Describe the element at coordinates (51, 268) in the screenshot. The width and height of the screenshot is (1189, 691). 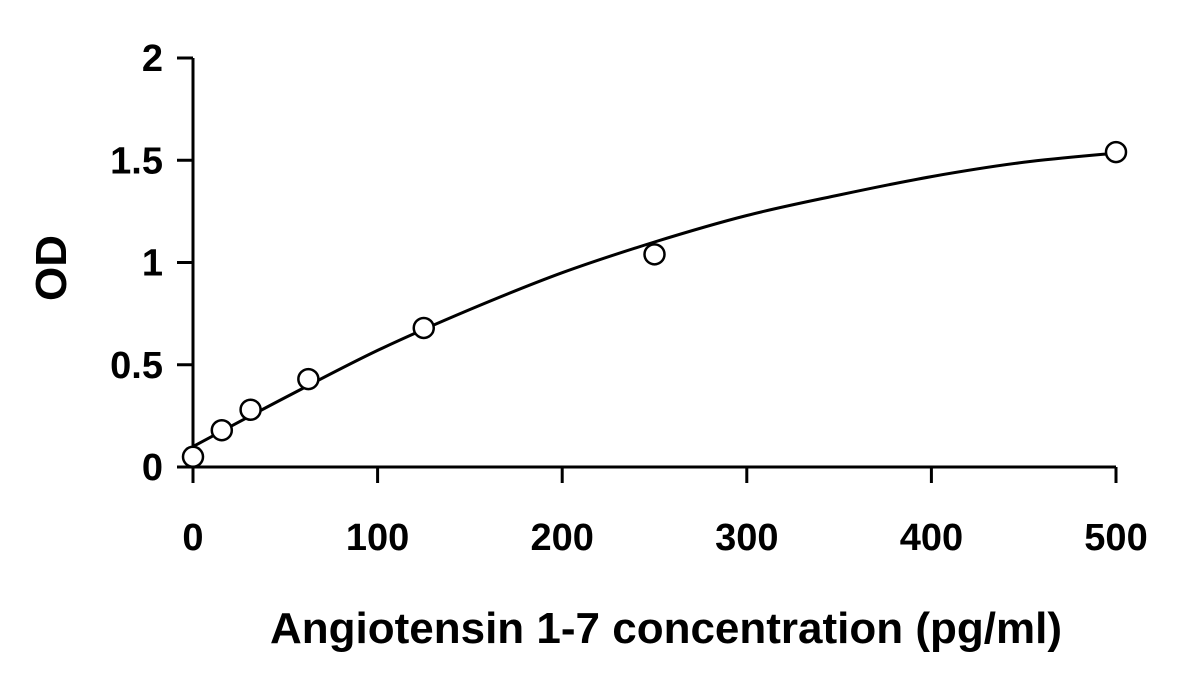
I see `y-axis-title: OD` at that location.